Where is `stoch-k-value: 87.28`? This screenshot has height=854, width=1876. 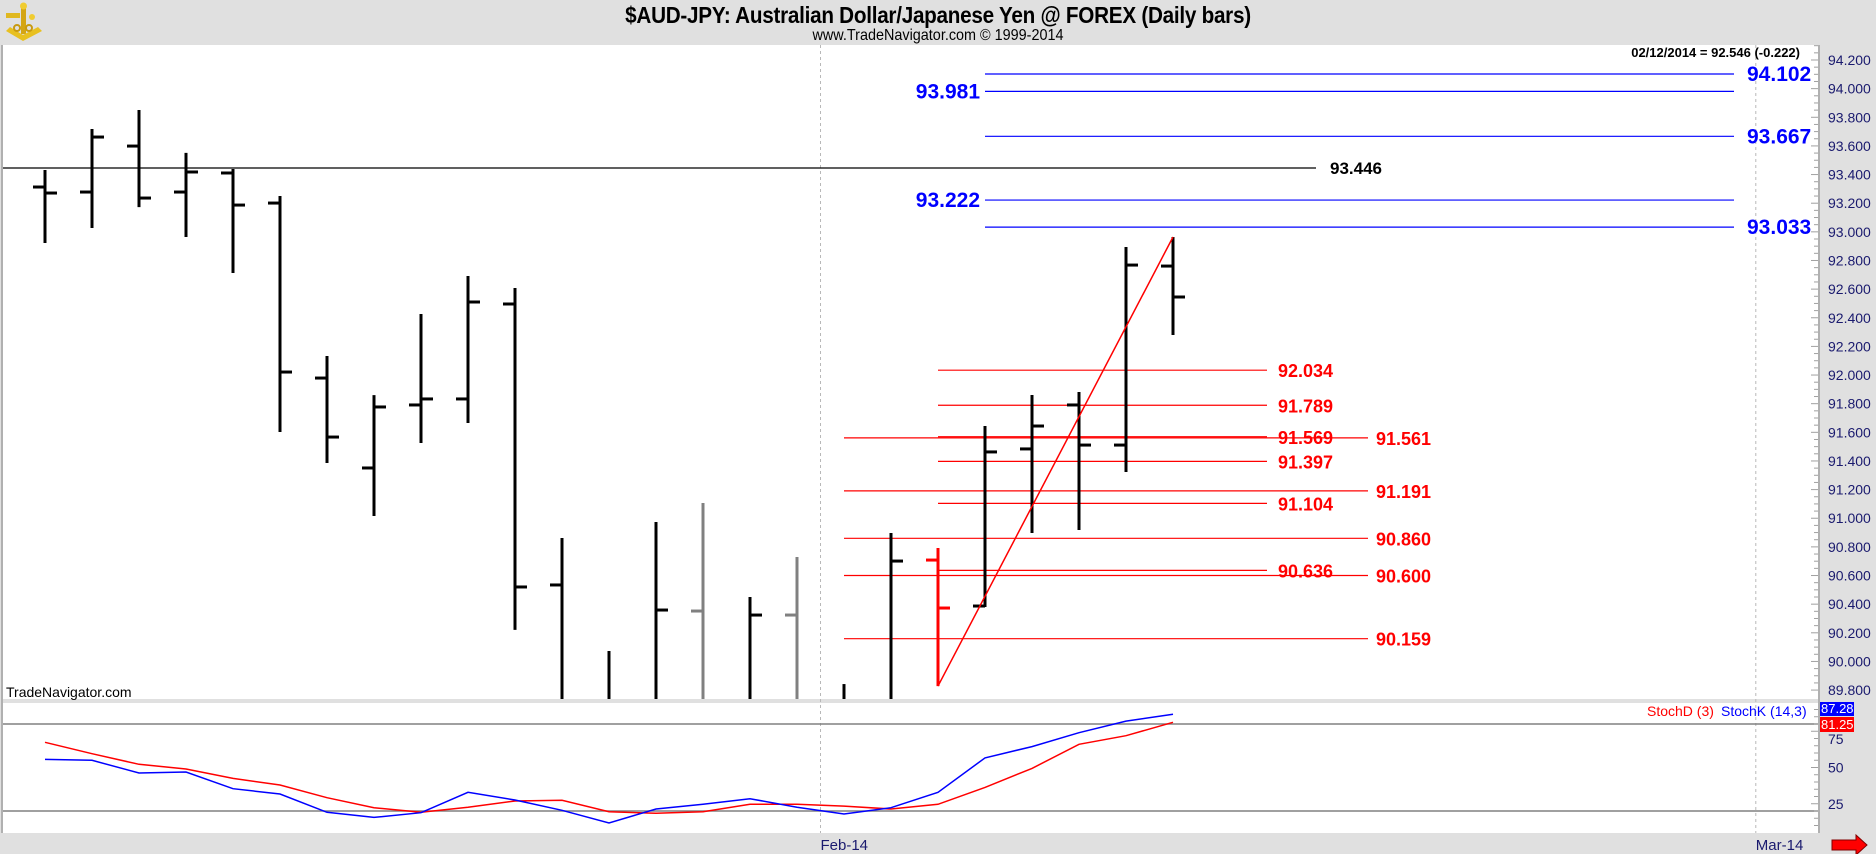
stoch-k-value: 87.28 is located at coordinates (1837, 708).